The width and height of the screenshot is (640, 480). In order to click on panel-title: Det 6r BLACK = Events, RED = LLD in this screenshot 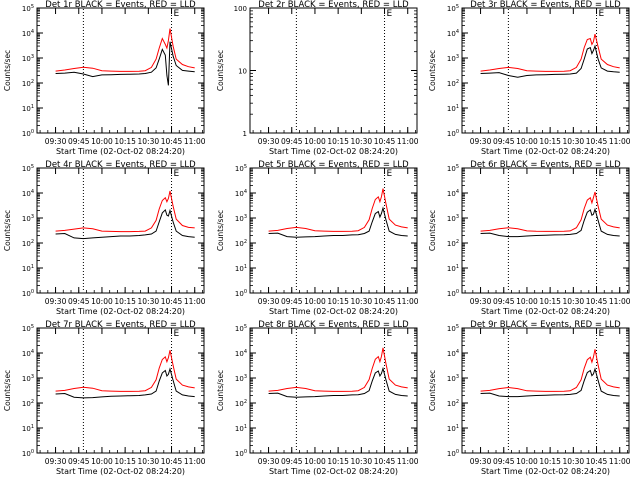, I will do `click(545, 165)`.